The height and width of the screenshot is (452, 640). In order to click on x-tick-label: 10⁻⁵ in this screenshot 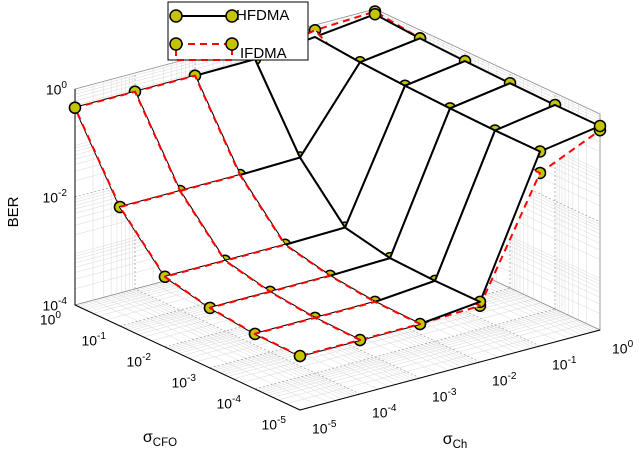, I will do `click(273, 424)`.